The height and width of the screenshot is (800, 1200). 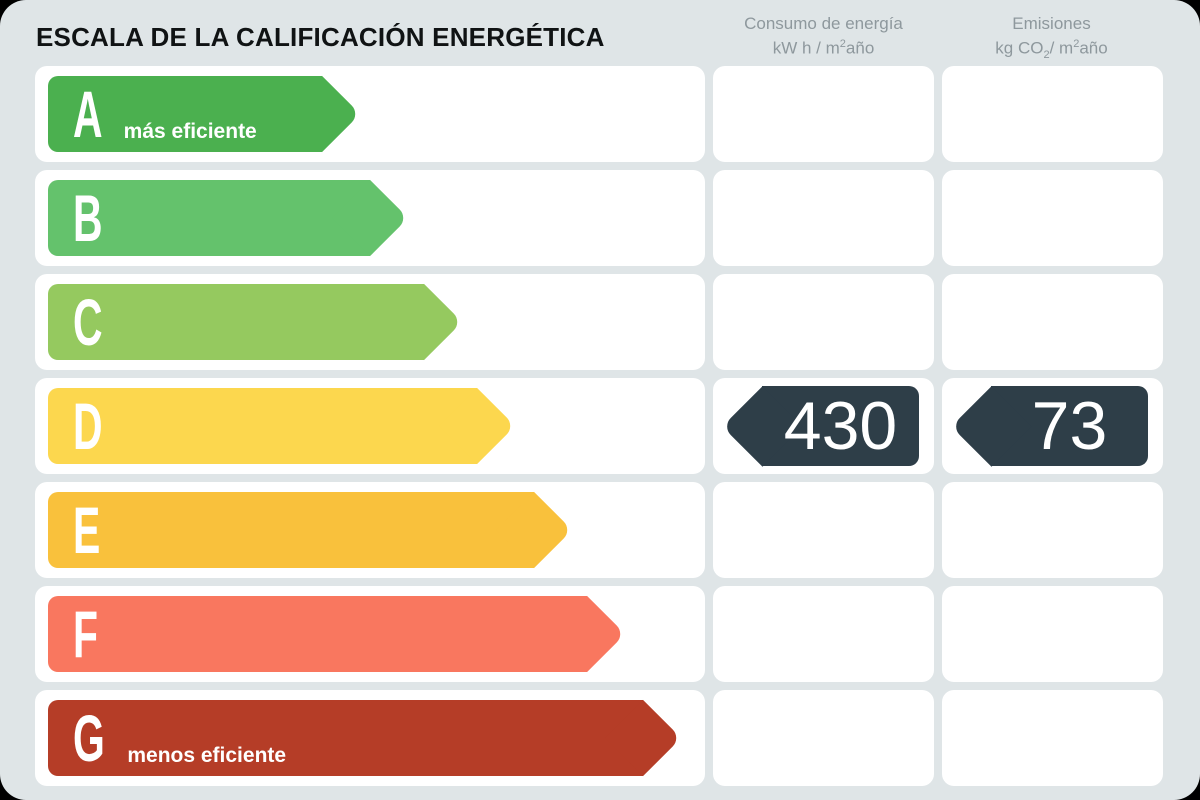 What do you see at coordinates (209, 218) in the screenshot?
I see `rating-arrow-B: B` at bounding box center [209, 218].